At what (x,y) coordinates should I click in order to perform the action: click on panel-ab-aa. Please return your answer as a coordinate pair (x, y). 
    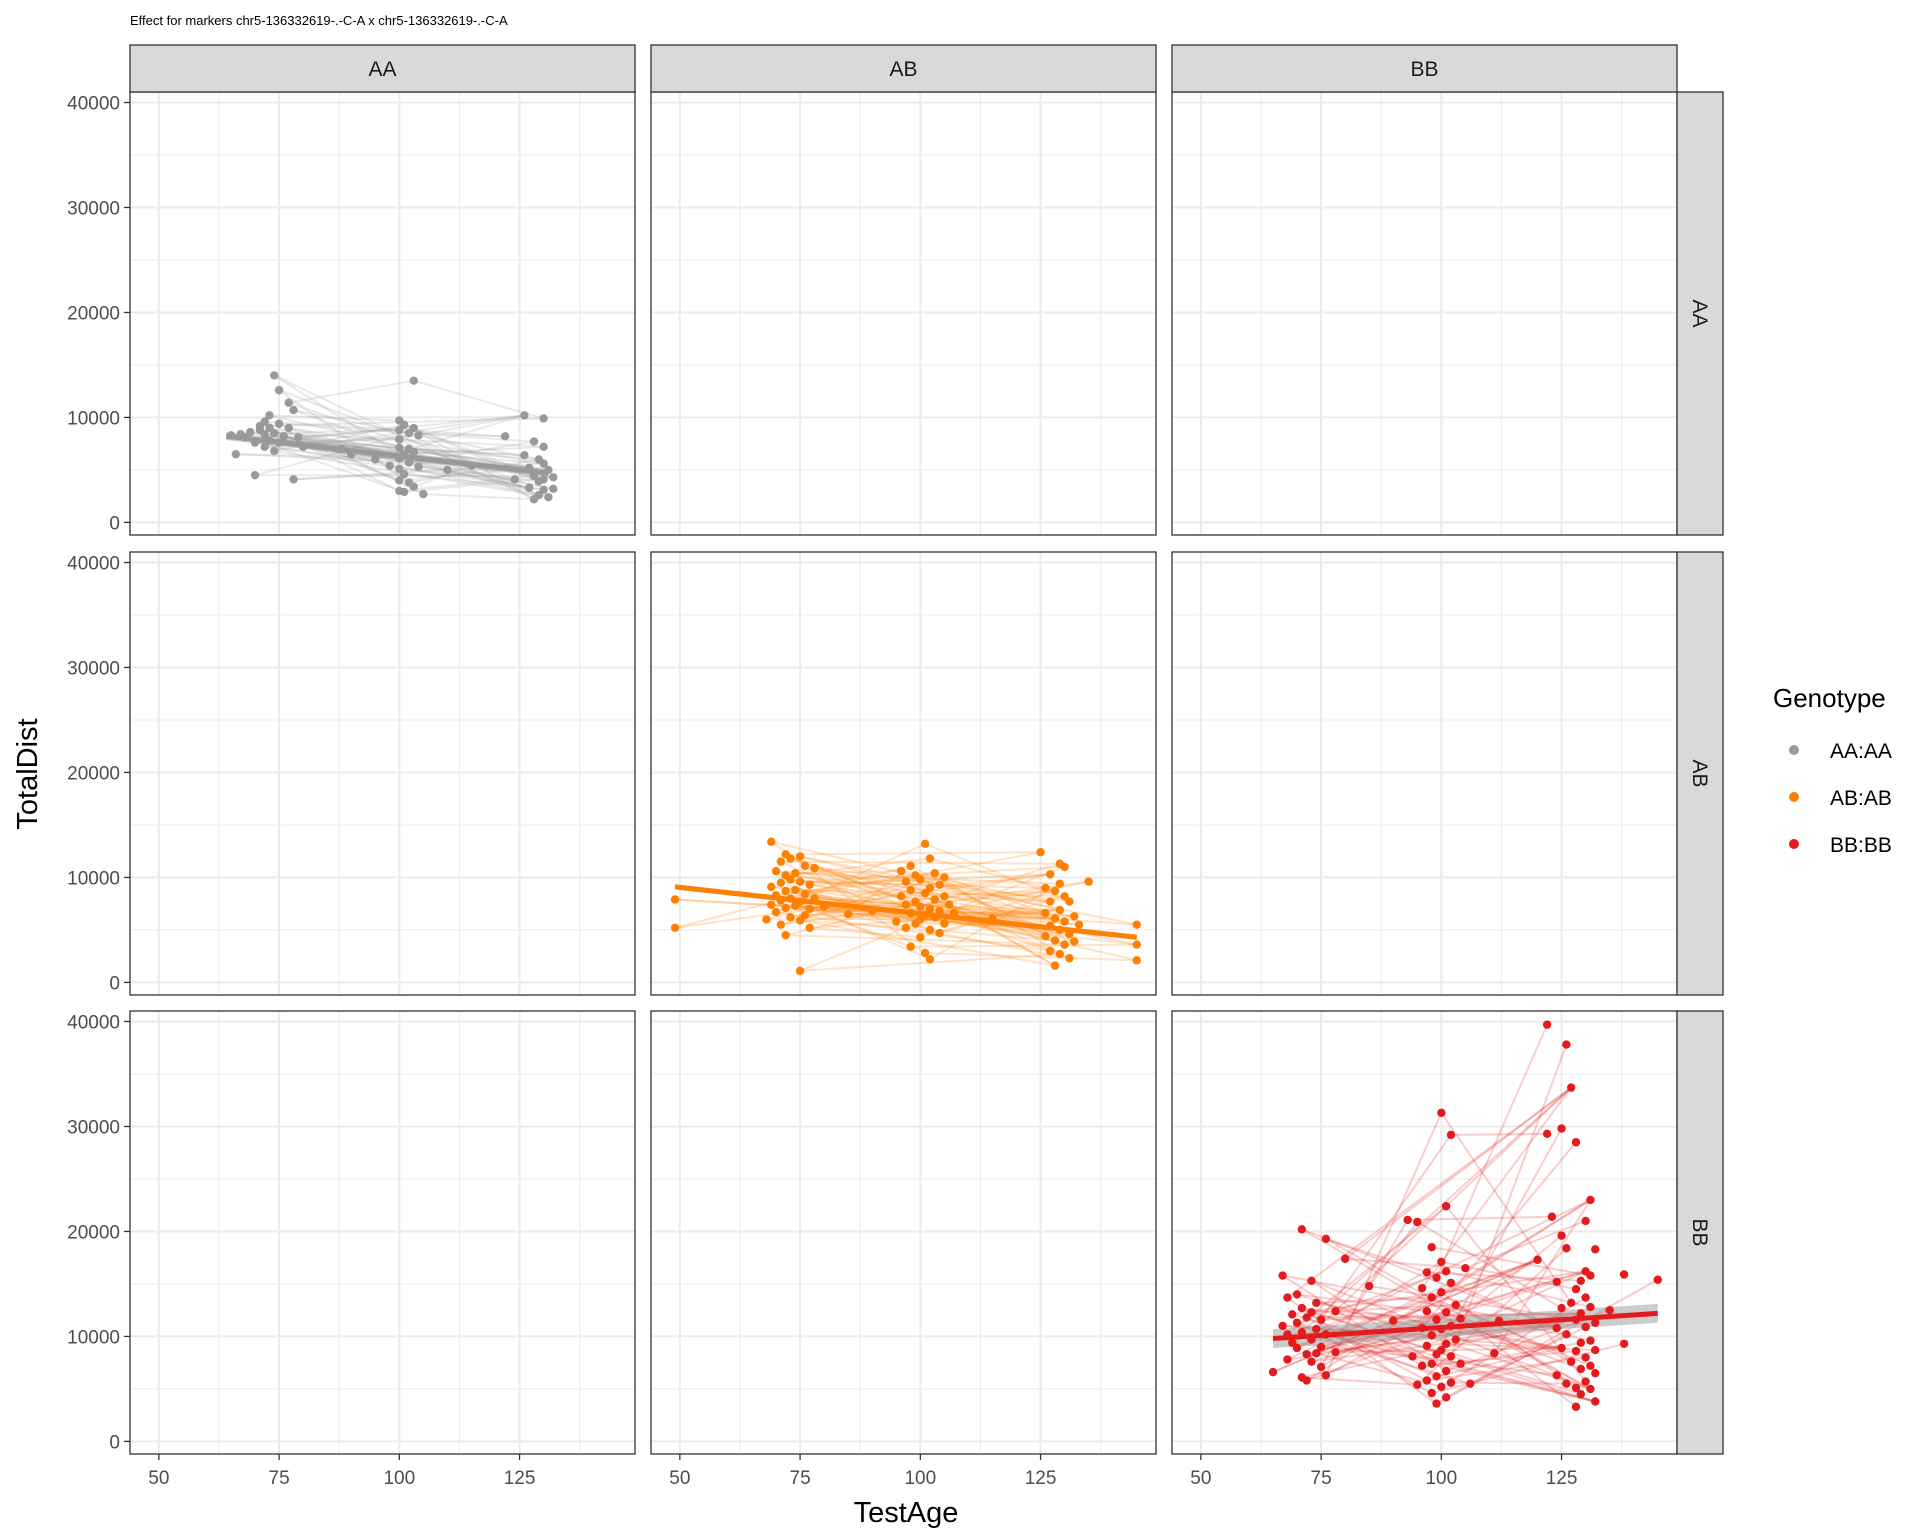
    Looking at the image, I should click on (382, 773).